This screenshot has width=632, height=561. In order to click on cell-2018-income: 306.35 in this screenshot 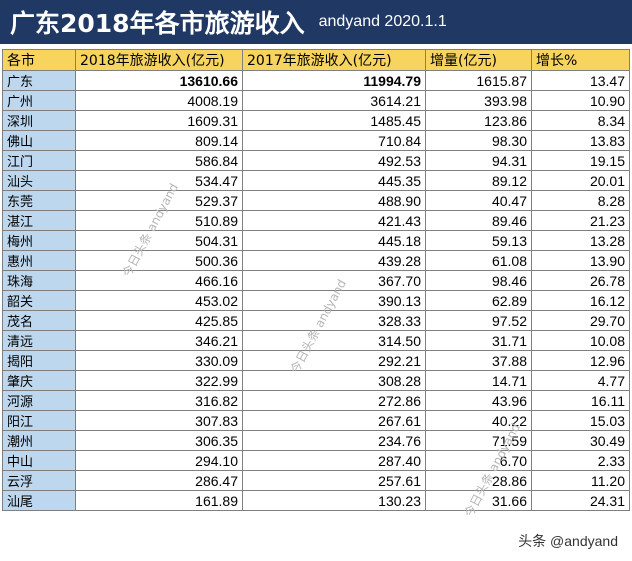, I will do `click(159, 440)`.